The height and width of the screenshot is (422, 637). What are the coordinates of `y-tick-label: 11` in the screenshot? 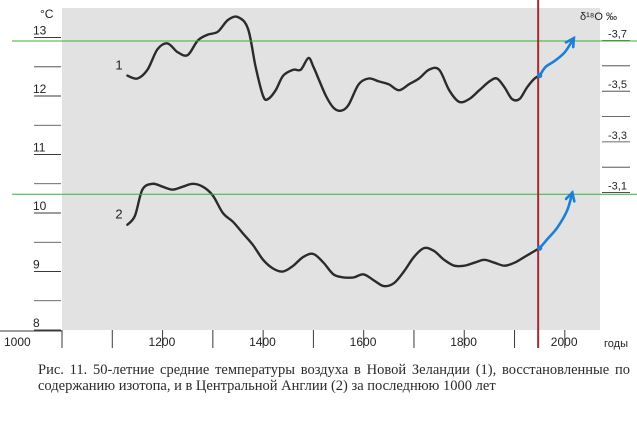 It's located at (39, 148).